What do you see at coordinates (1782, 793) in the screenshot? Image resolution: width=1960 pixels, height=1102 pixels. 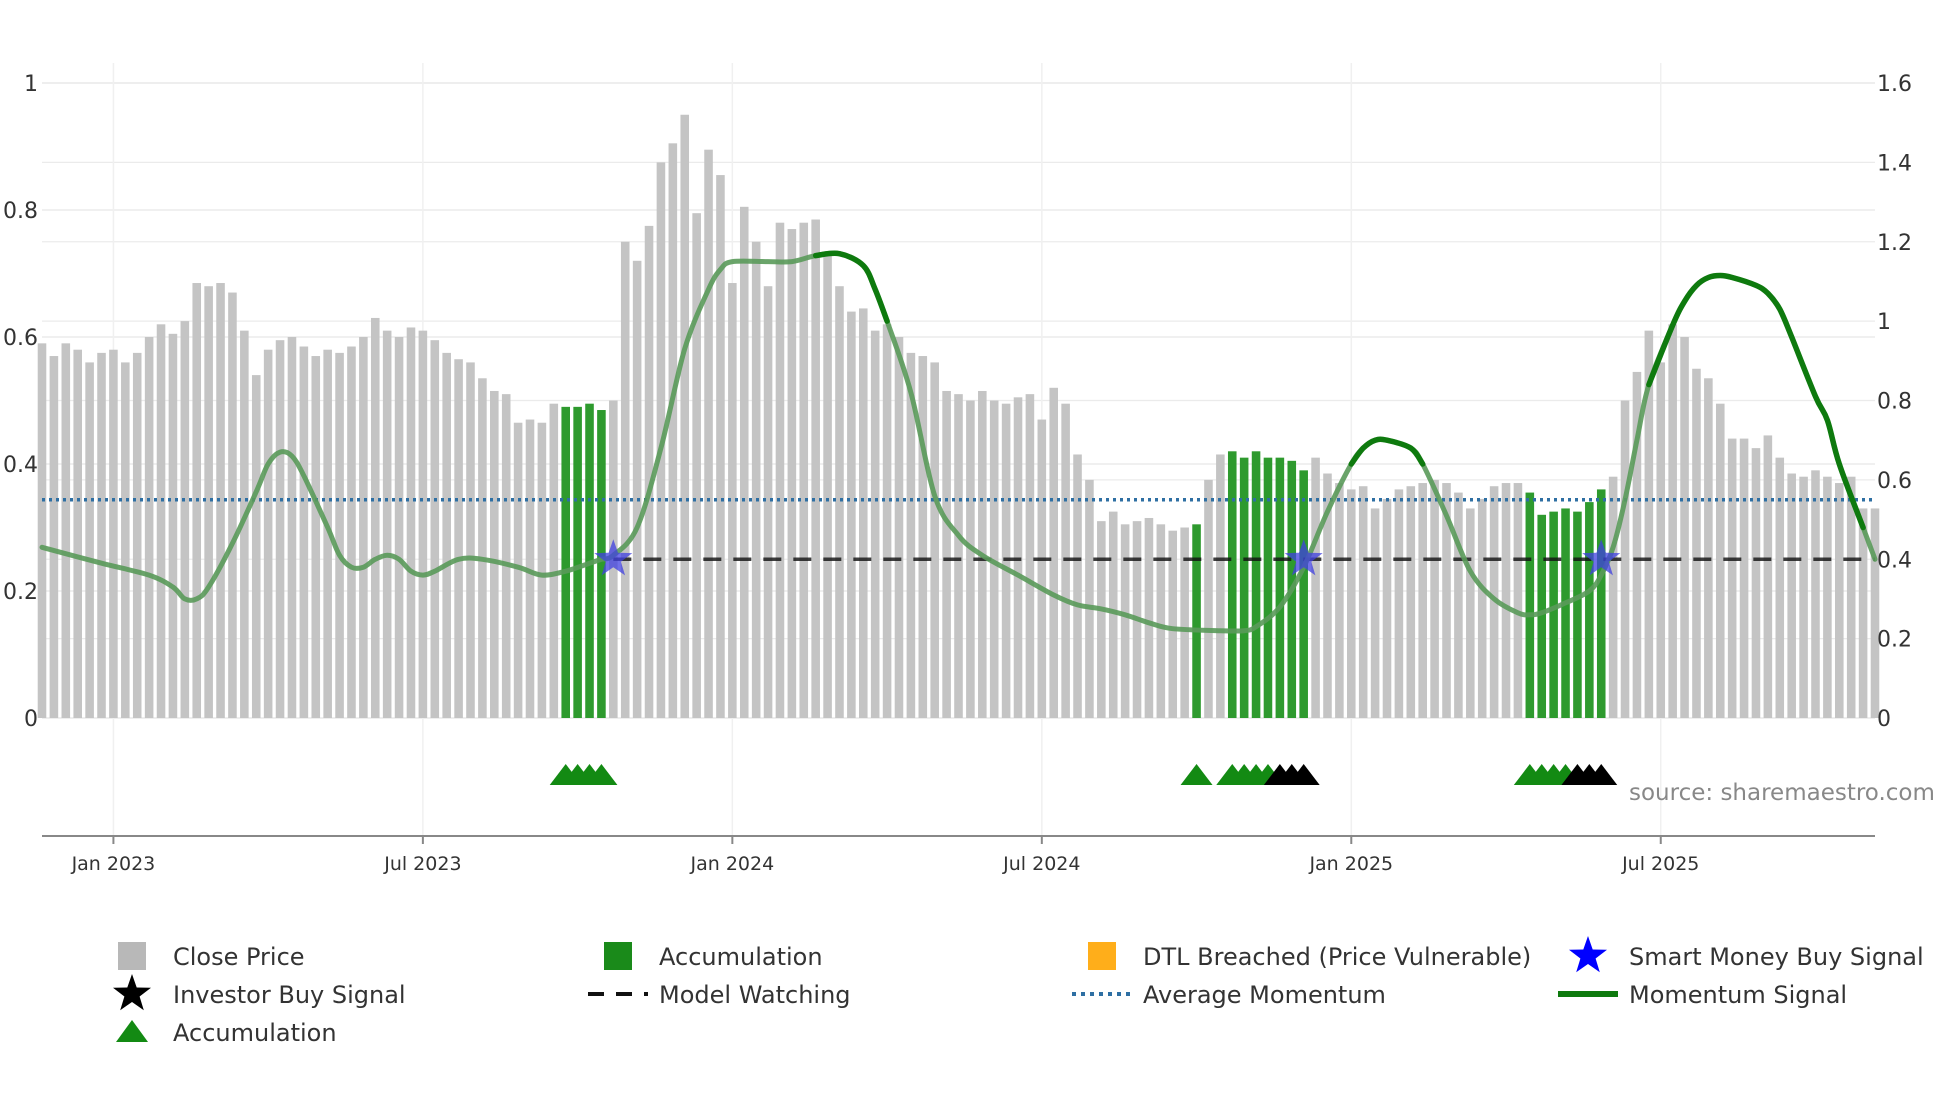 I see `source-label: source: sharemaestro.com` at bounding box center [1782, 793].